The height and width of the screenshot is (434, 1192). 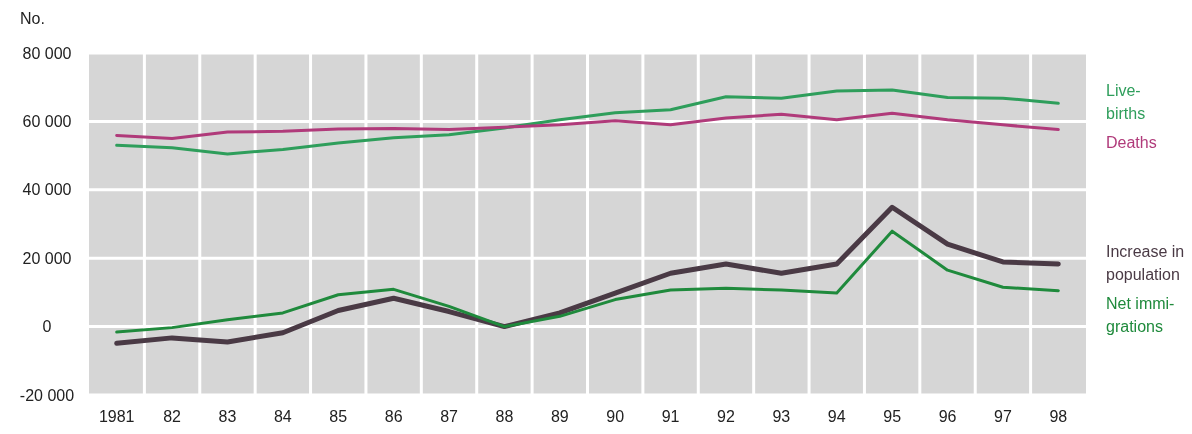 I want to click on text: Deaths, so click(x=1131, y=143).